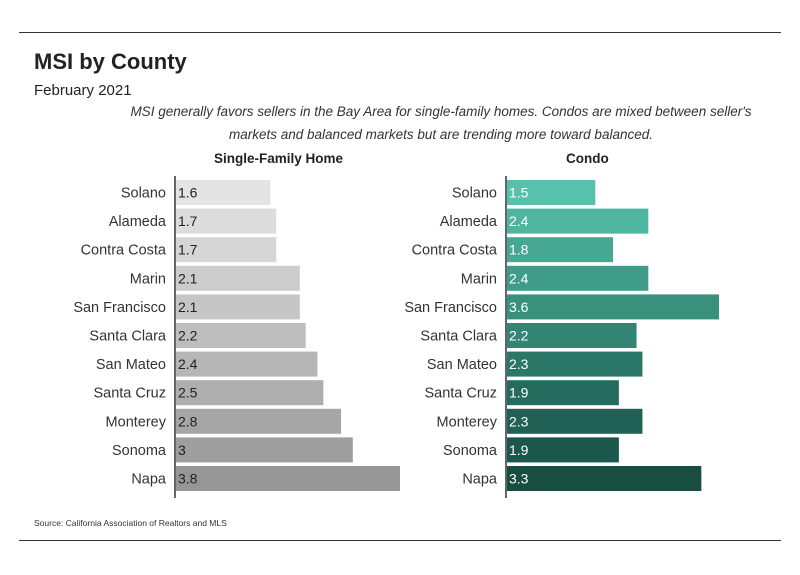 Image resolution: width=800 pixels, height=575 pixels. What do you see at coordinates (572, 335) in the screenshot?
I see `condo-bar-santa-clara` at bounding box center [572, 335].